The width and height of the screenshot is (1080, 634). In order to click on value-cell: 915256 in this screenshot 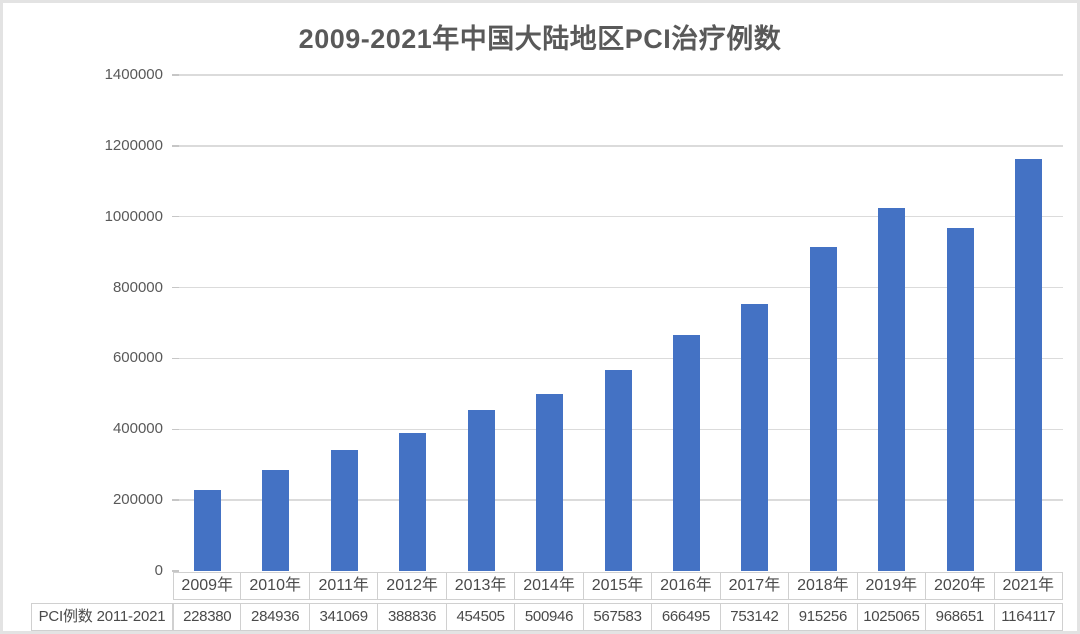, I will do `click(823, 617)`.